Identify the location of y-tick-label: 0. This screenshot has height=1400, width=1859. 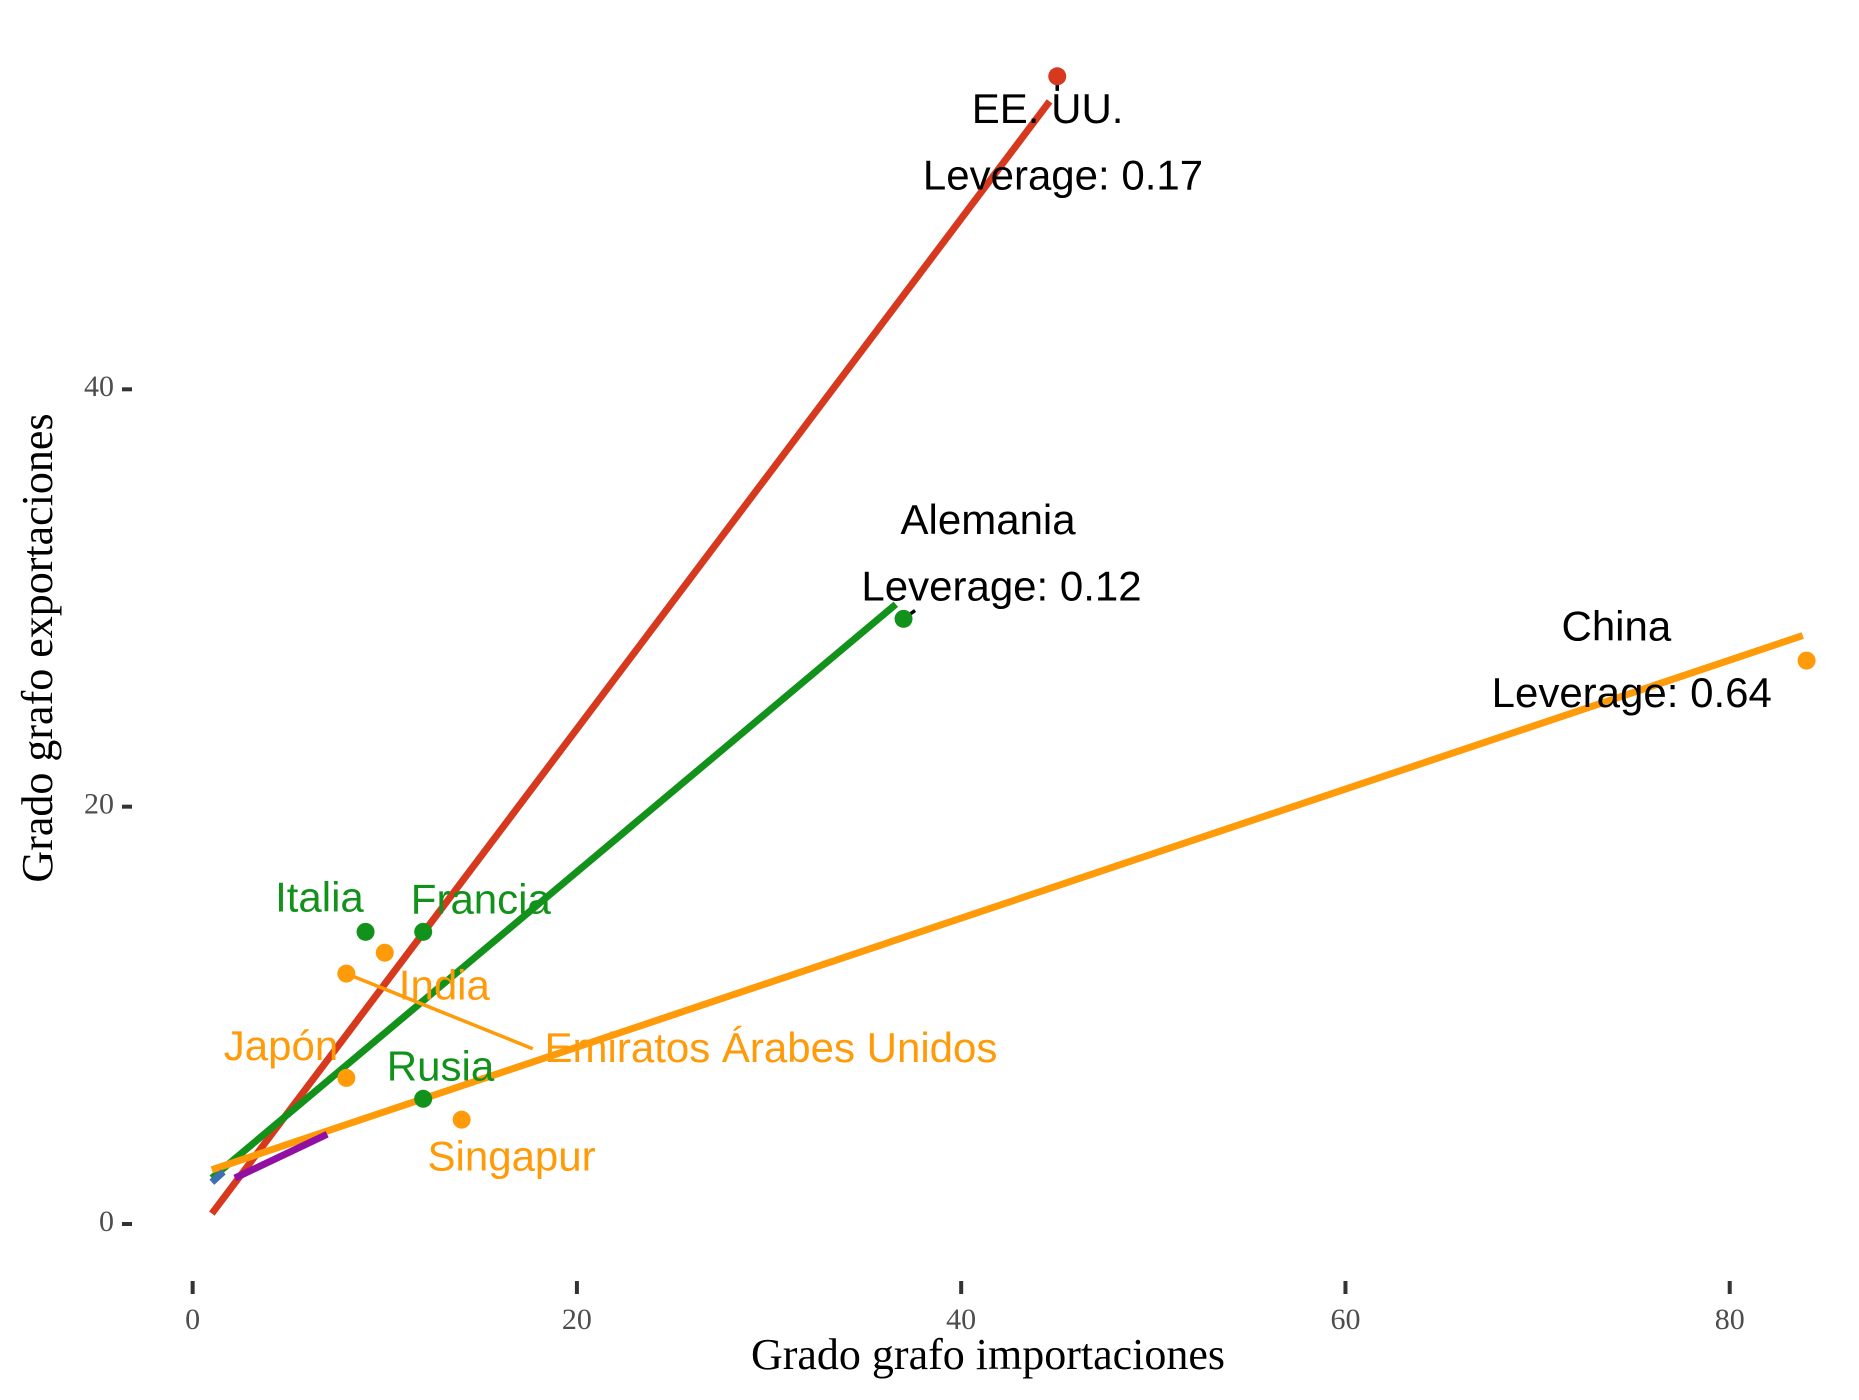
(106, 1221).